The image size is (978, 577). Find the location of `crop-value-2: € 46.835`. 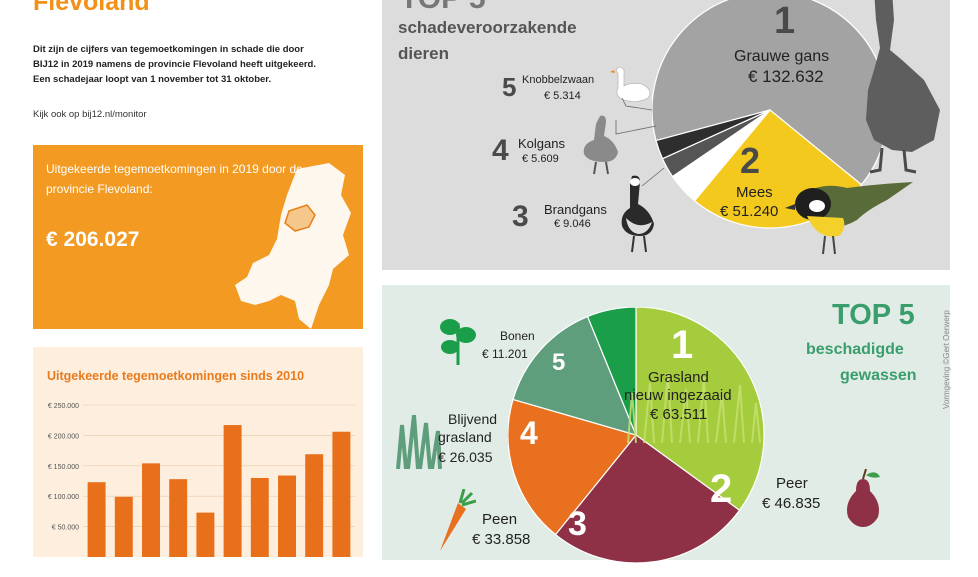

crop-value-2: € 46.835 is located at coordinates (791, 503).